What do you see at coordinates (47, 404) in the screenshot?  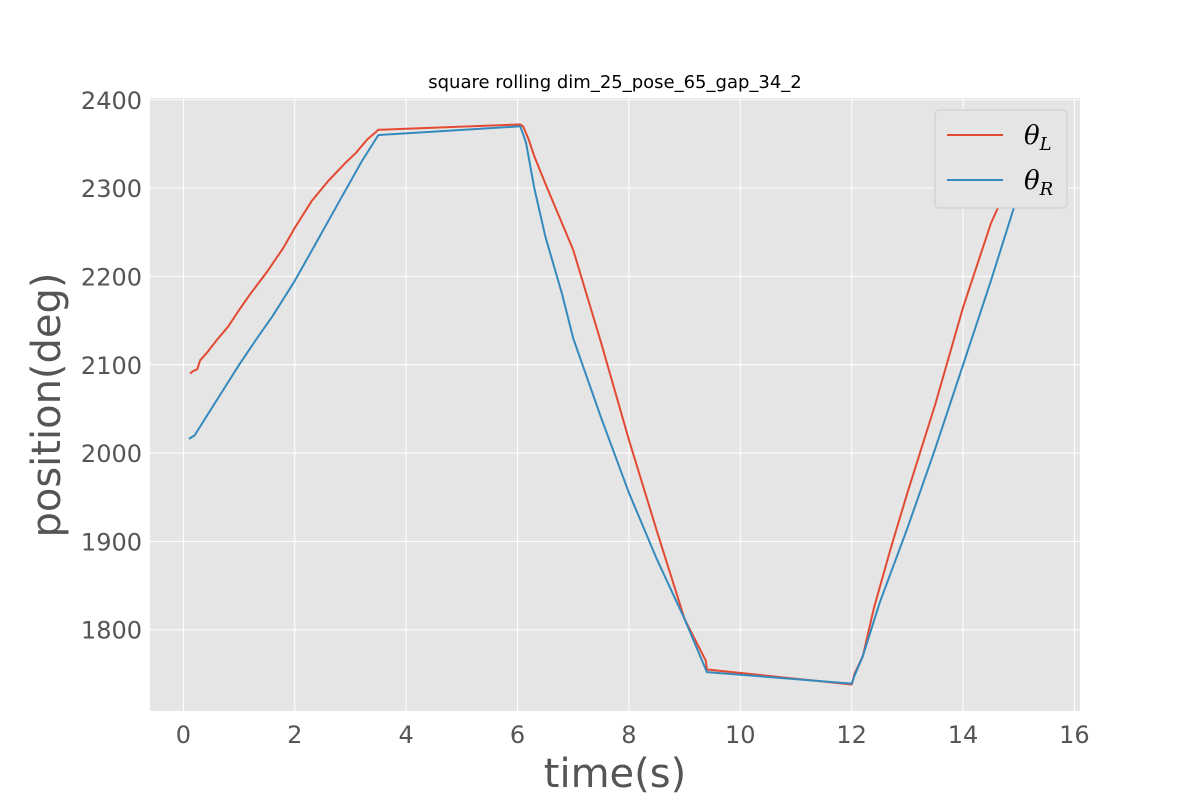 I see `y-axis-label: position(deg)` at bounding box center [47, 404].